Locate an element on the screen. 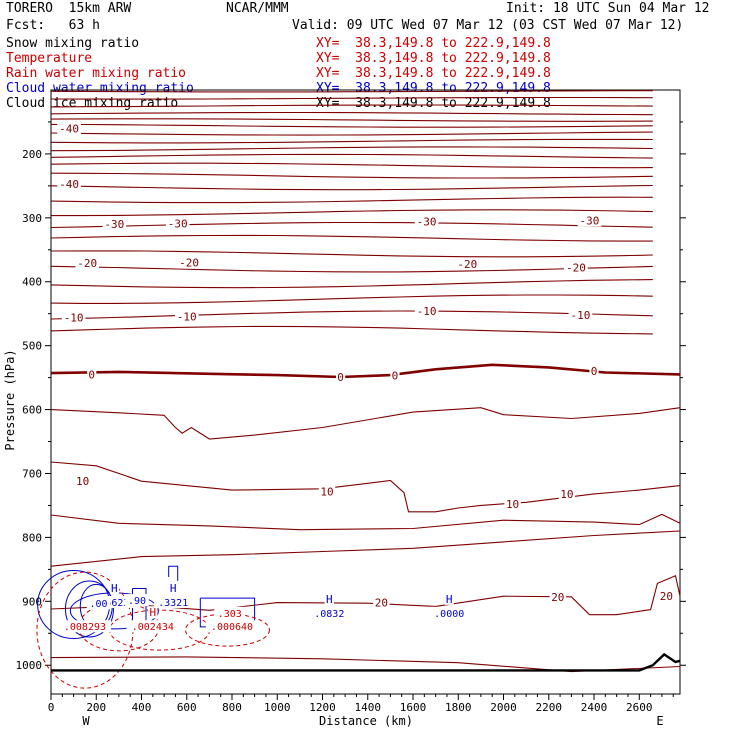  x-tick-label: 1200 is located at coordinates (322, 707).